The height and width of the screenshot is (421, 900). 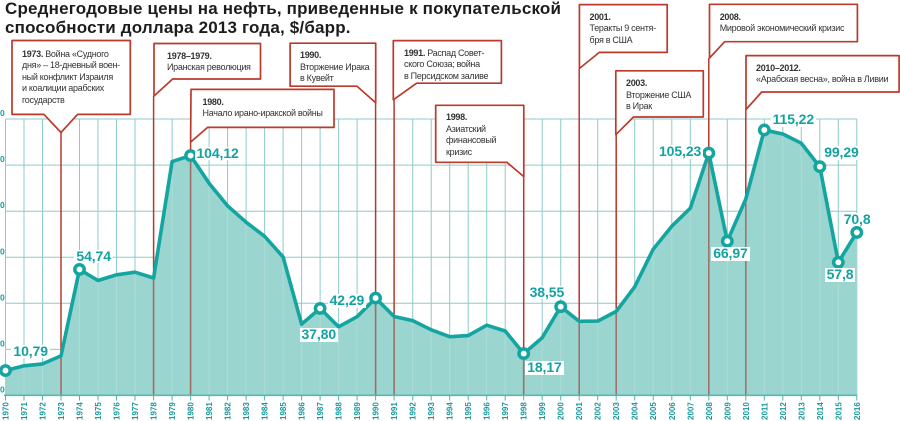 I want to click on svg-text: 1984, so click(x=265, y=411).